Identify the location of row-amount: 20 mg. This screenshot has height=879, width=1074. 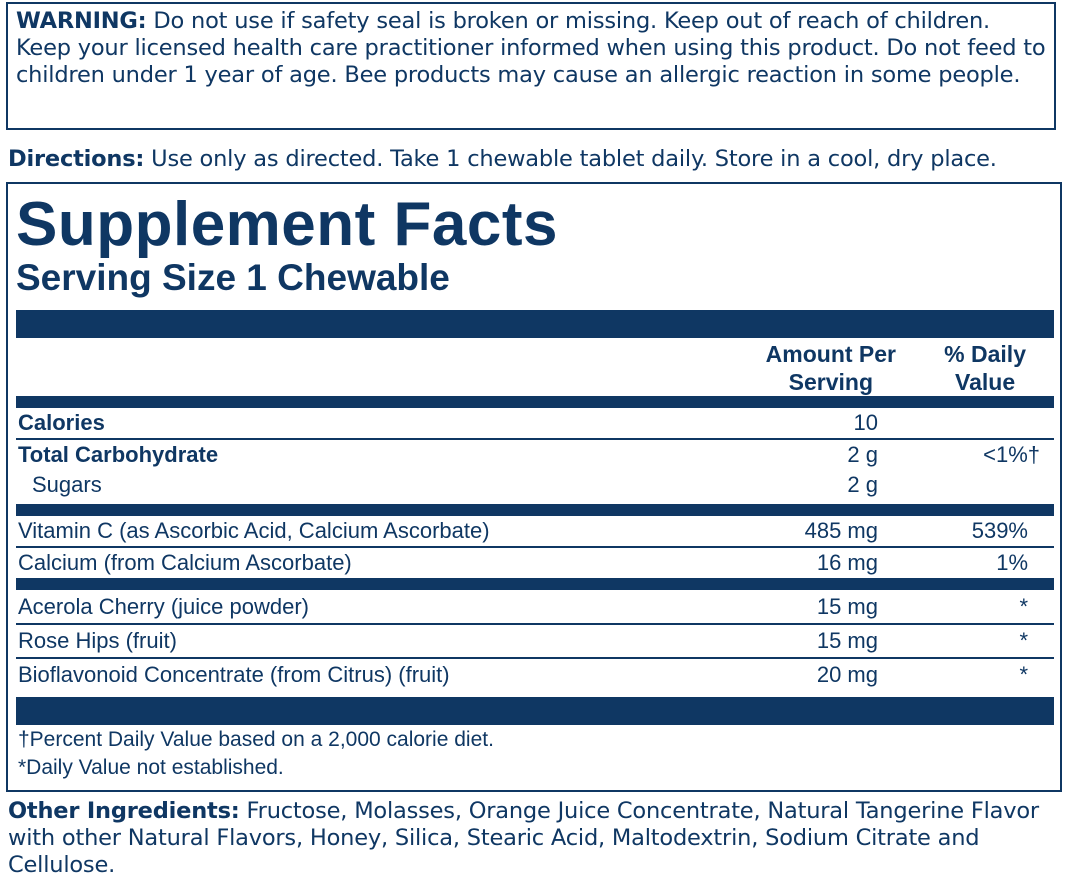
(847, 674).